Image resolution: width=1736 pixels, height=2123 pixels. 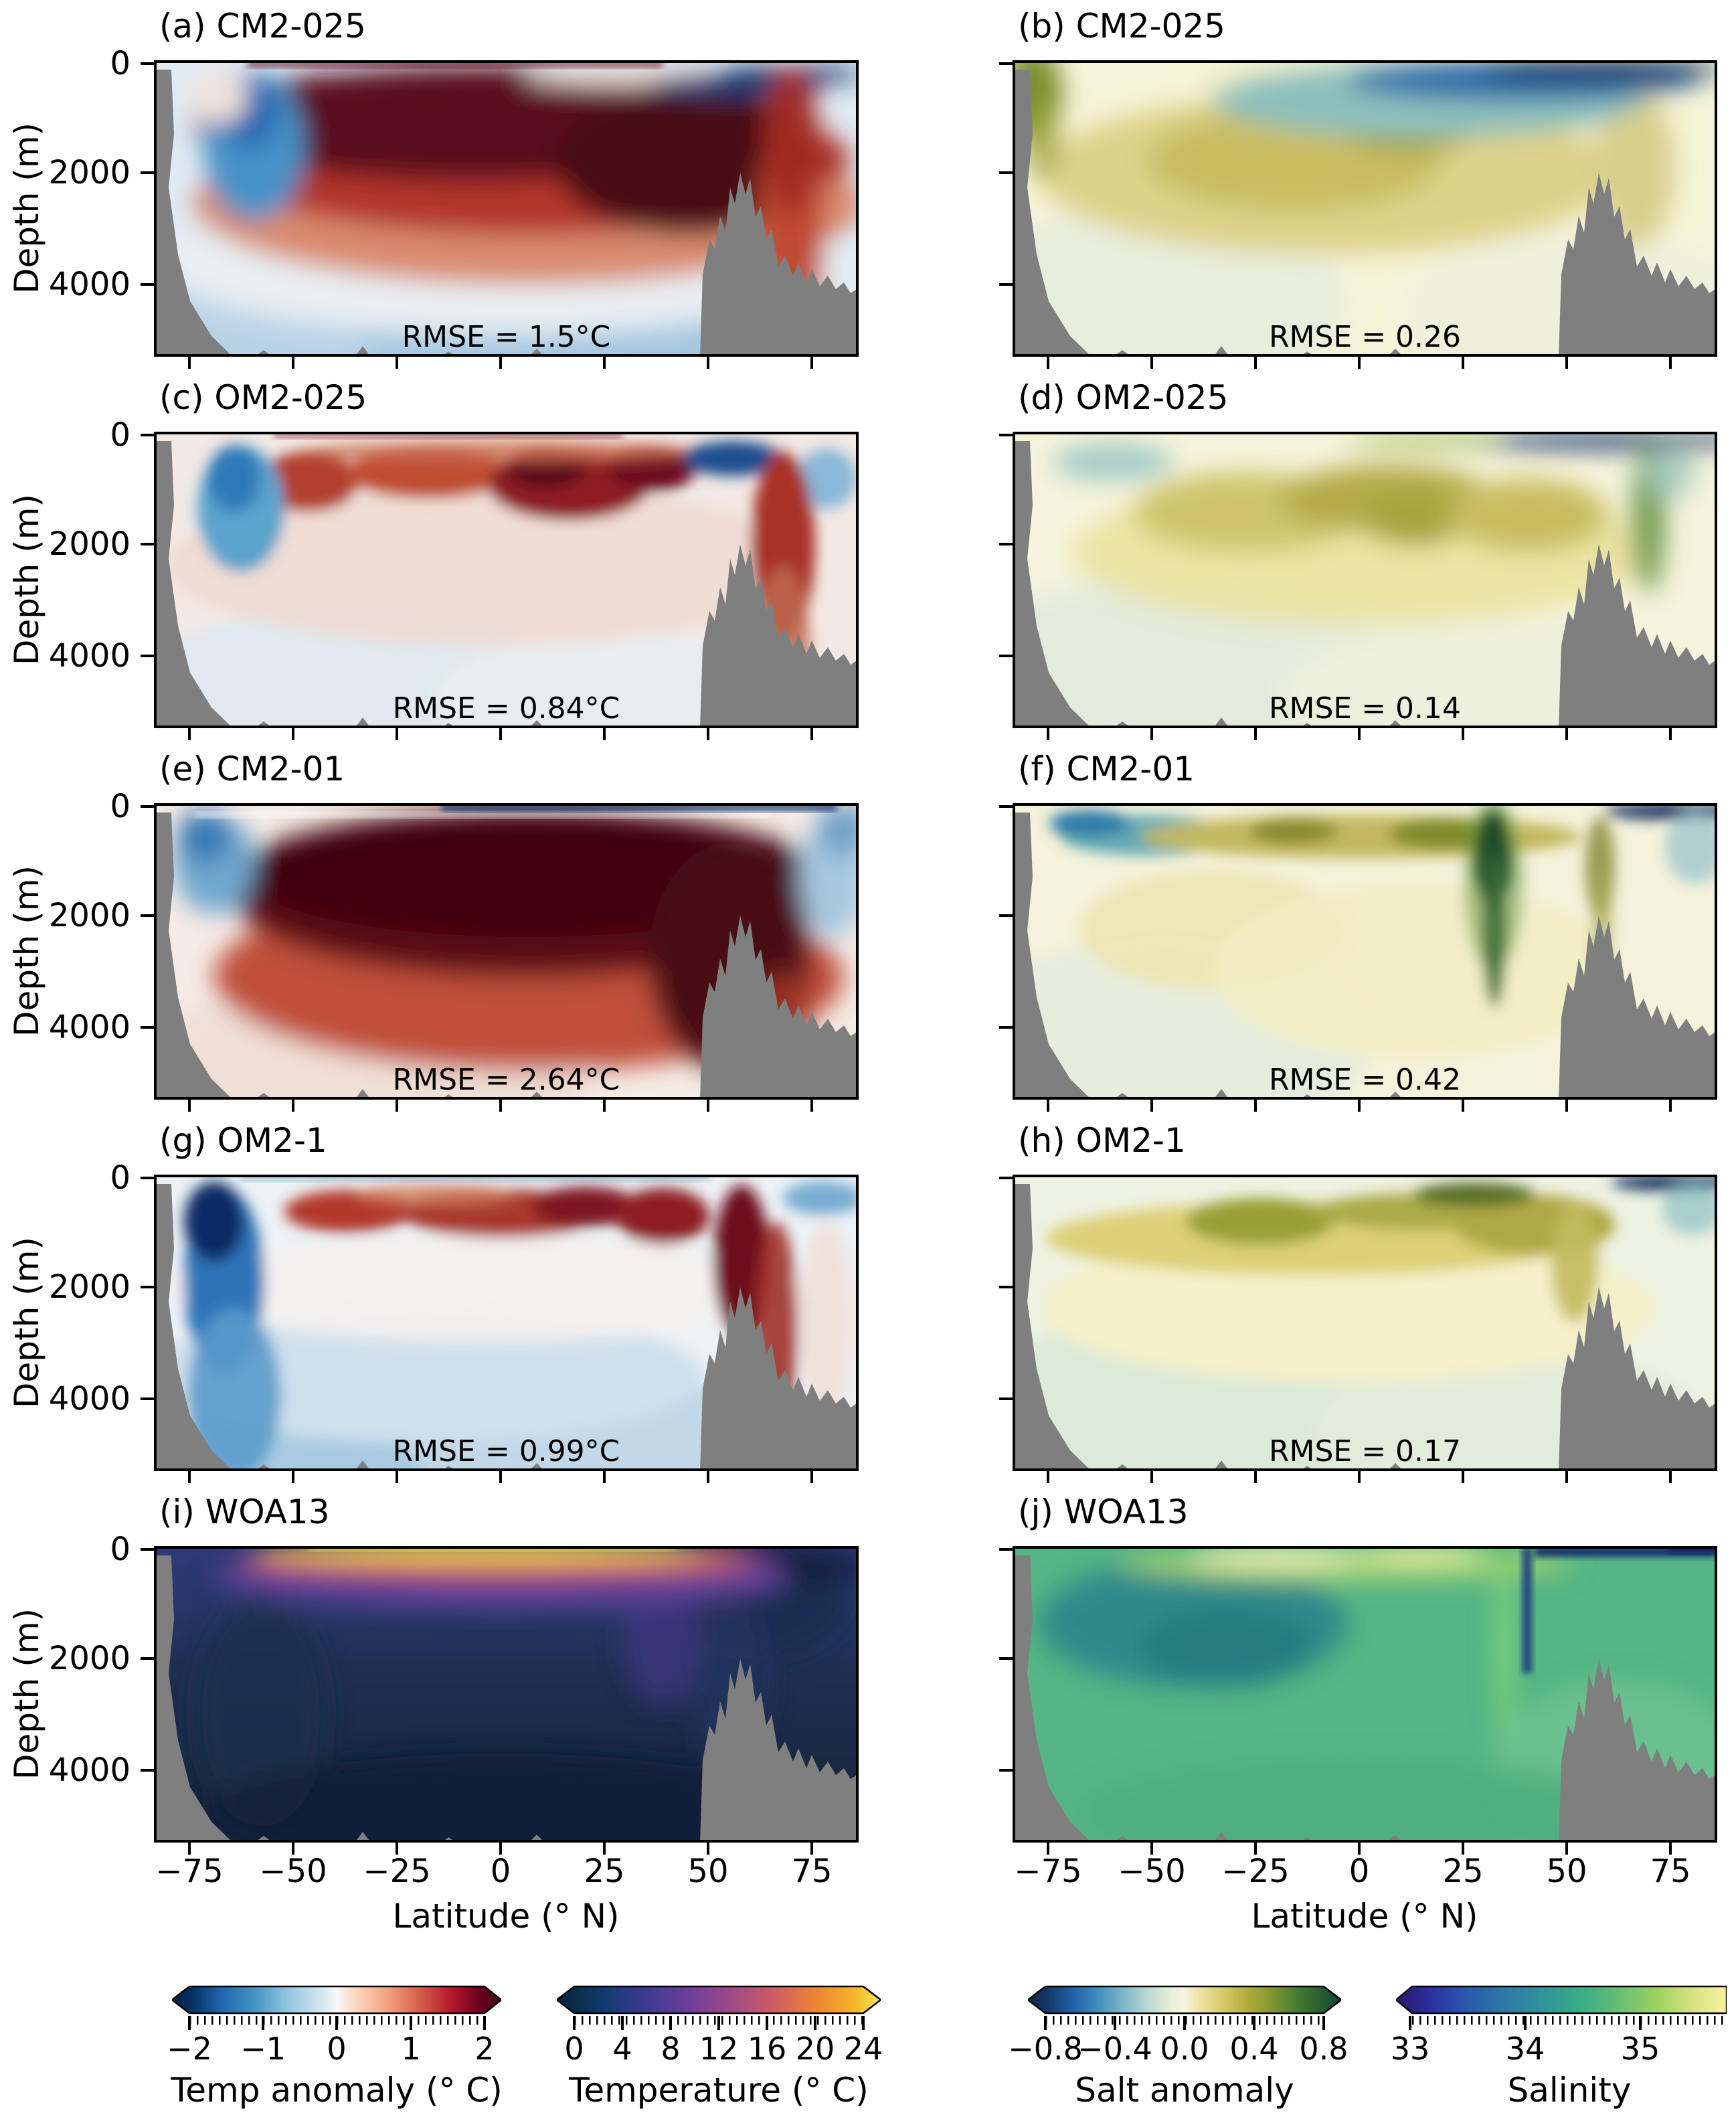 What do you see at coordinates (1254, 2049) in the screenshot?
I see `colorbar-tick-label: 0.4` at bounding box center [1254, 2049].